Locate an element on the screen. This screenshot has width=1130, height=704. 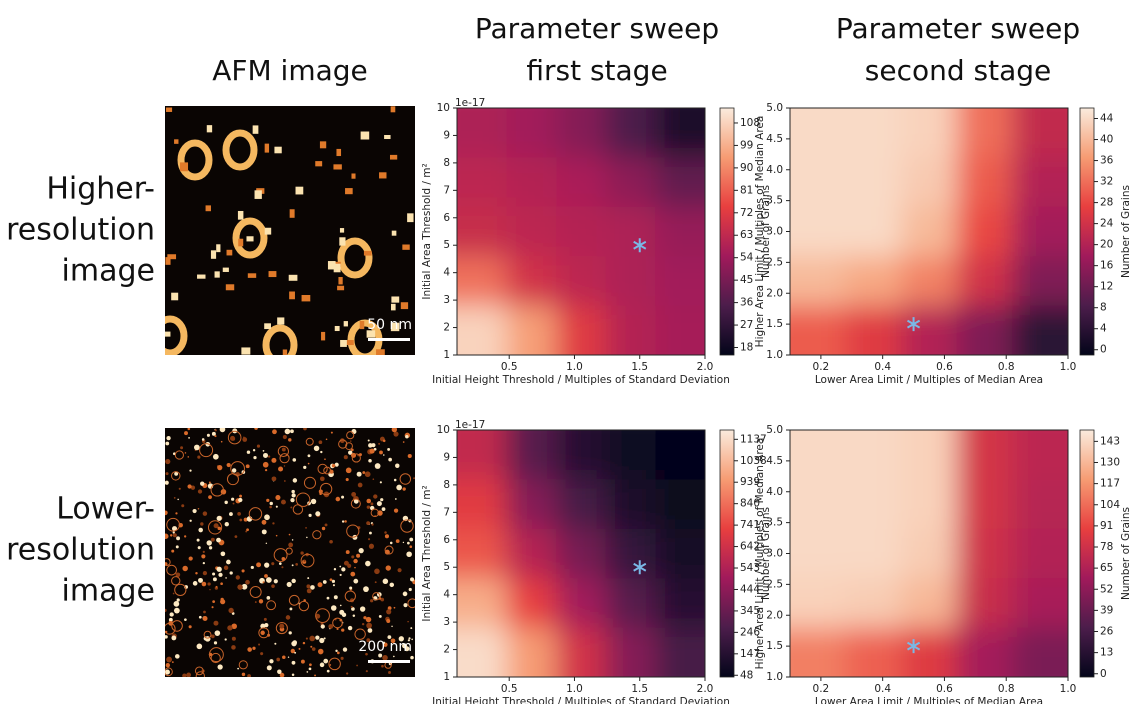
y-tick-label: 4.5 is located at coordinates (774, 461).